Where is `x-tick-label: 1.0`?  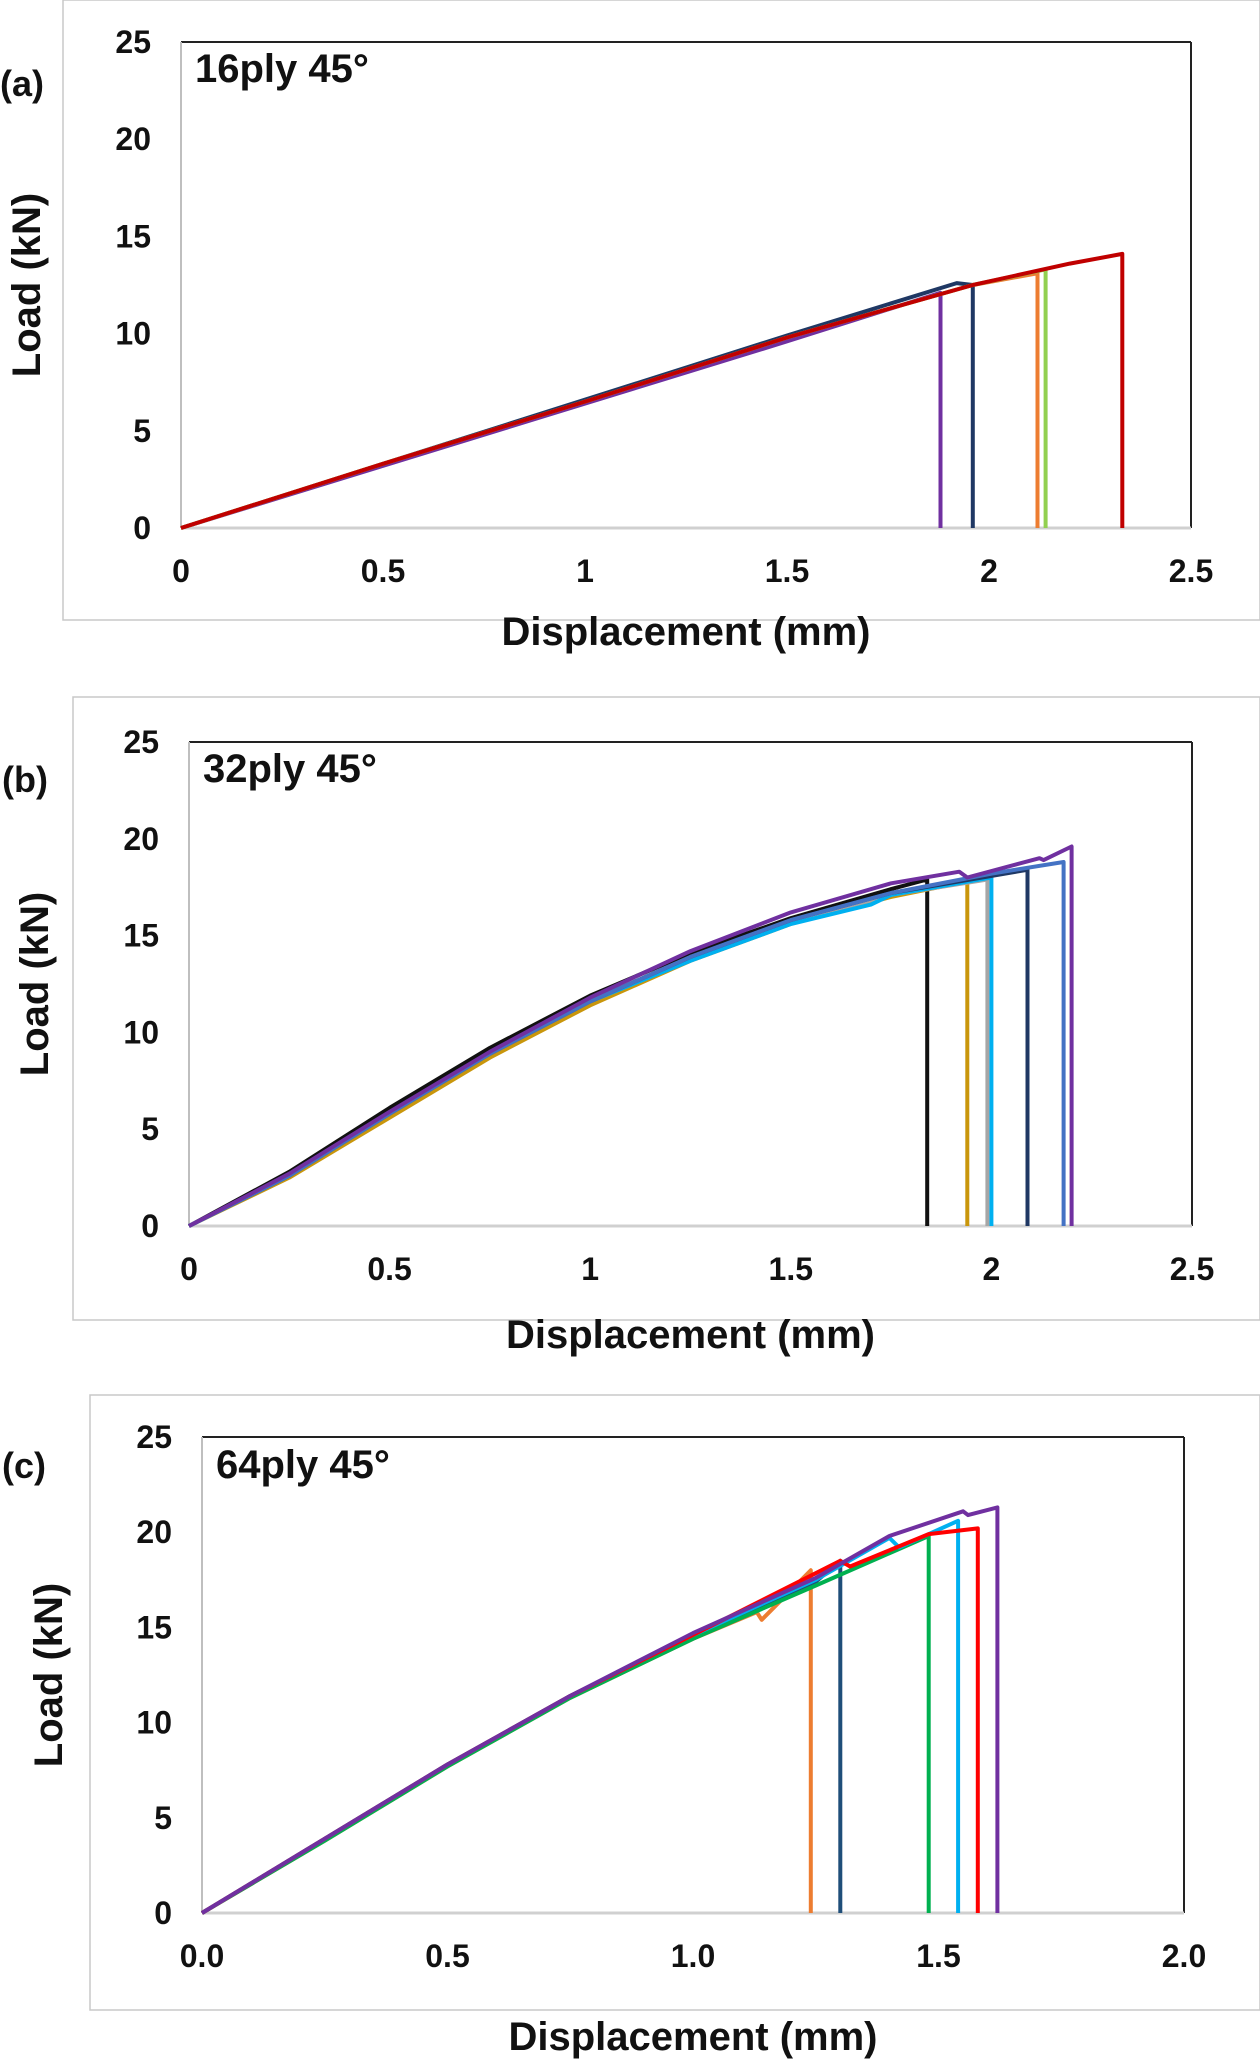 x-tick-label: 1.0 is located at coordinates (693, 1956).